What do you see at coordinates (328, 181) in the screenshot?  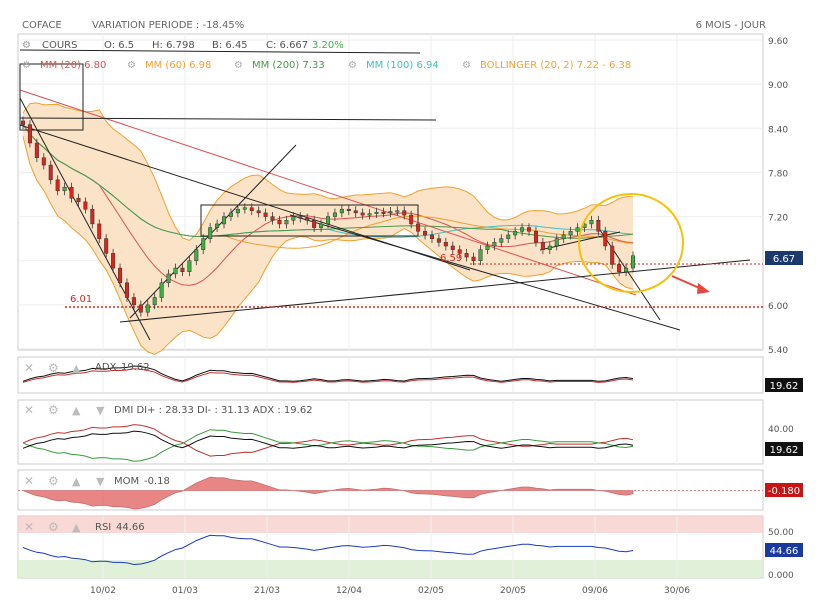 I see `mm200-line` at bounding box center [328, 181].